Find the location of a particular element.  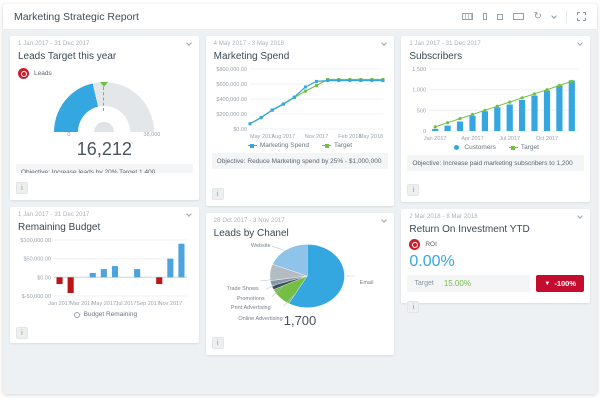

svg-text: 500 is located at coordinates (421, 111).